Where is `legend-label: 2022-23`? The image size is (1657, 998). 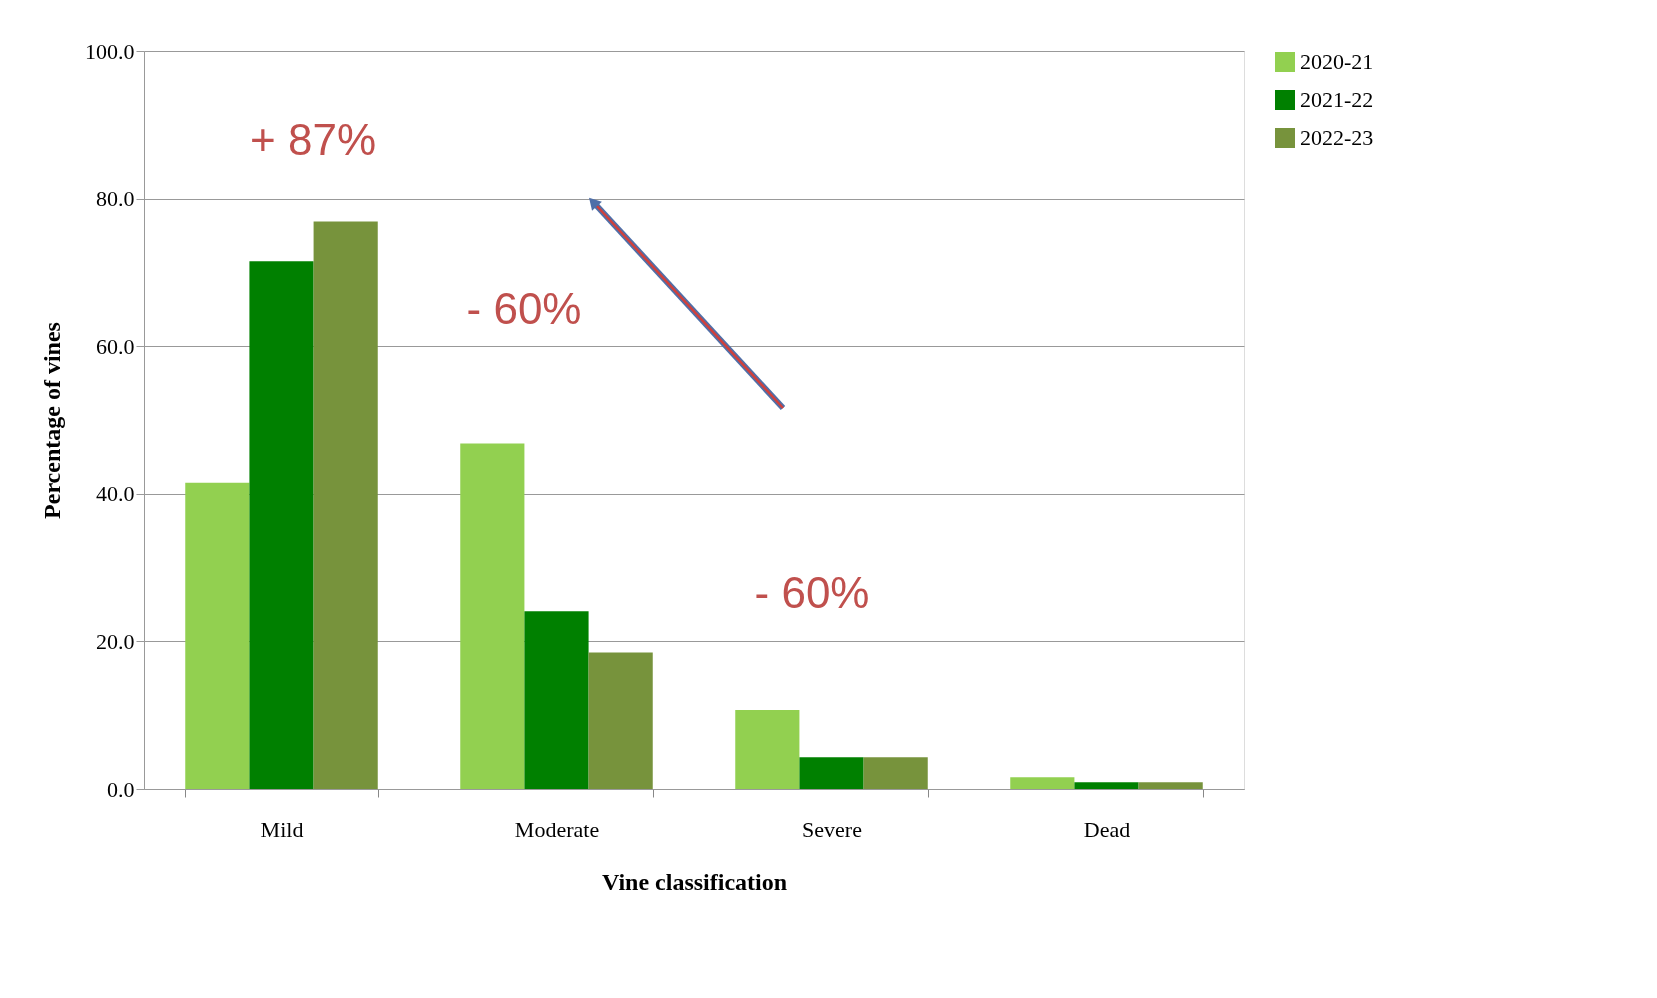 legend-label: 2022-23 is located at coordinates (1337, 137).